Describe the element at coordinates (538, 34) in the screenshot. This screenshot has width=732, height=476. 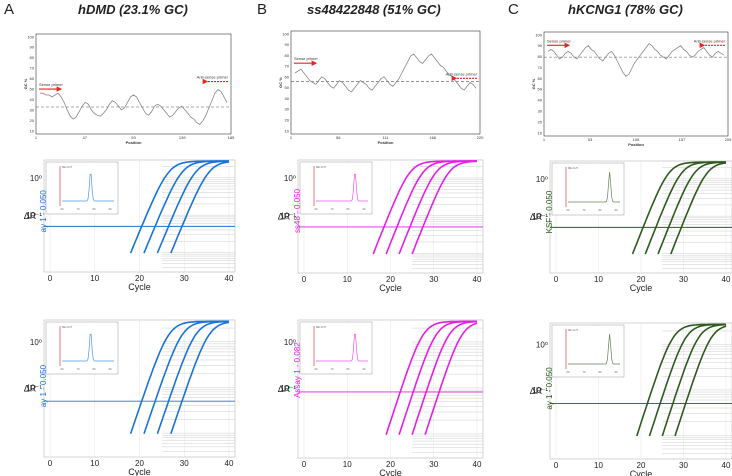
I see `gc-ytick: 100` at that location.